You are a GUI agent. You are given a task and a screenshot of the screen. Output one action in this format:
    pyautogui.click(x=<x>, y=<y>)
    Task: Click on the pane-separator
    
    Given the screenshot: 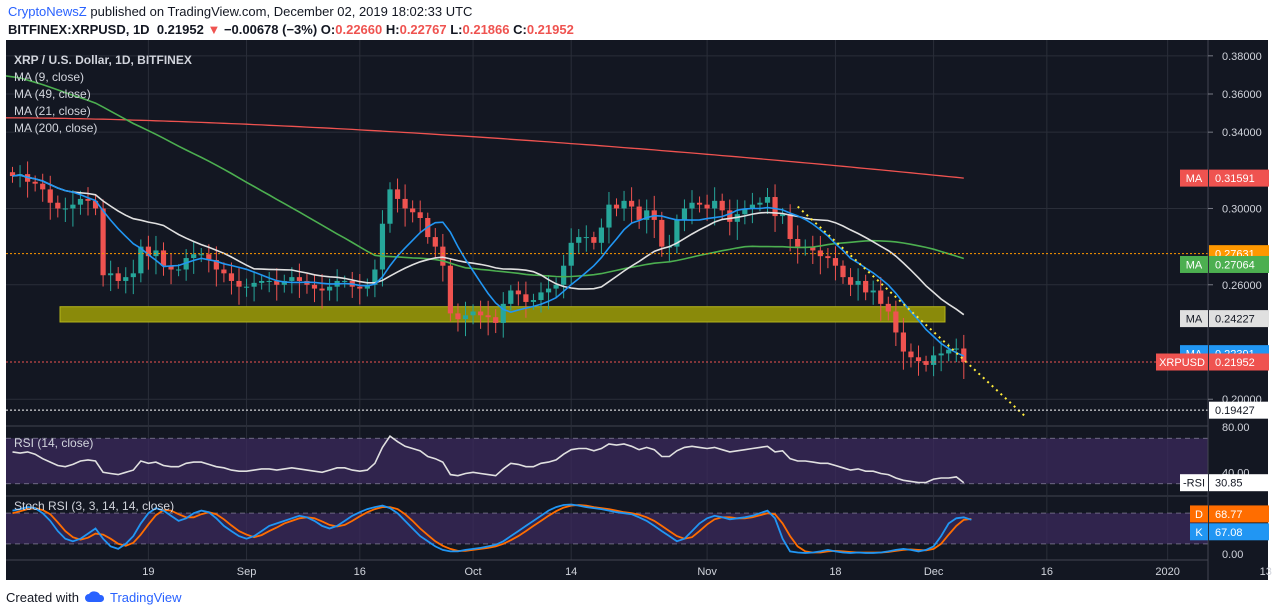 What is the action you would take?
    pyautogui.click(x=607, y=496)
    